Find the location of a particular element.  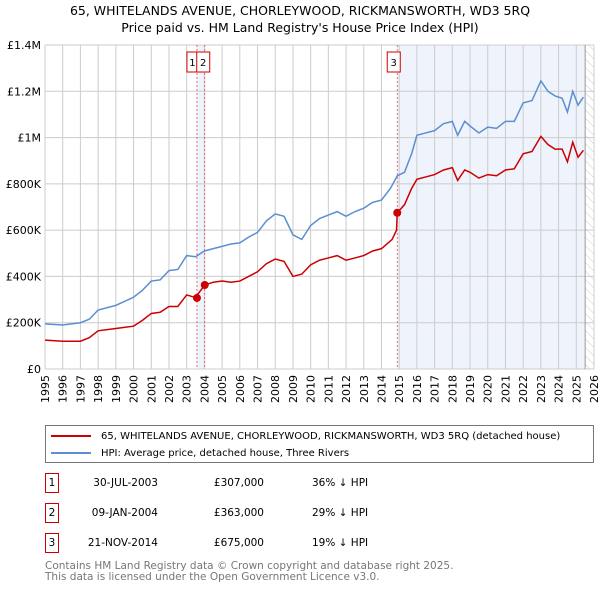

y-tick-label: £1M is located at coordinates (30, 138).